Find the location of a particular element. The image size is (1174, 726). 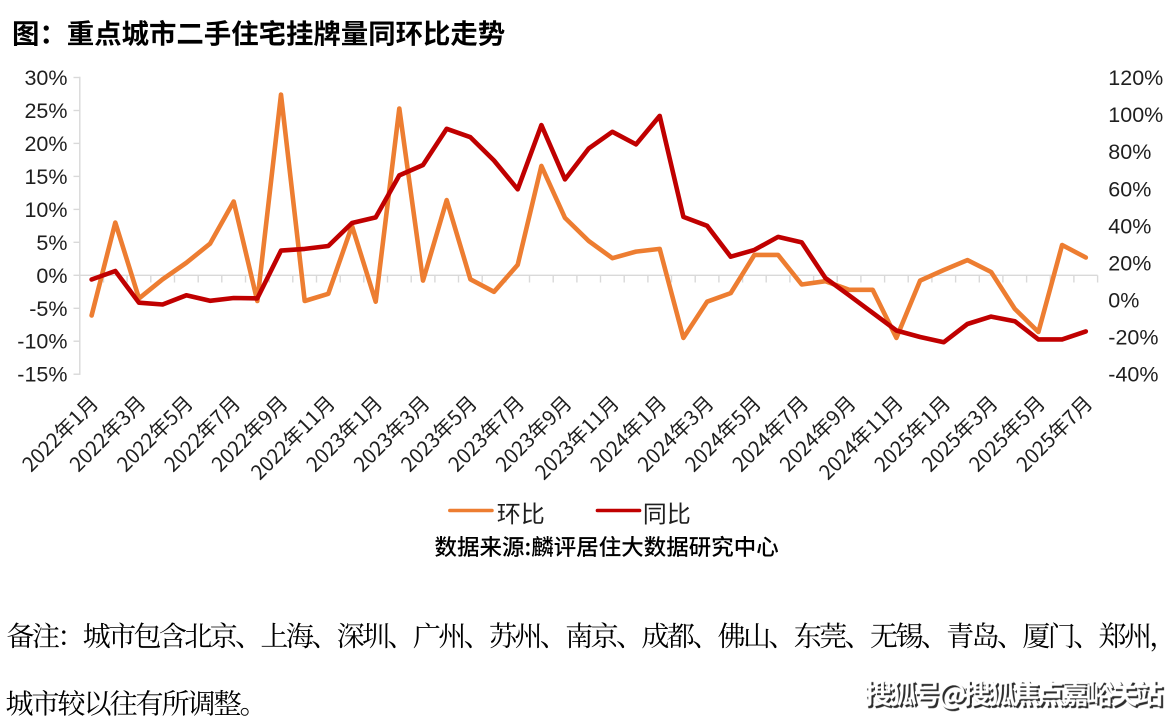

svg-text: 100% is located at coordinates (1135, 115).